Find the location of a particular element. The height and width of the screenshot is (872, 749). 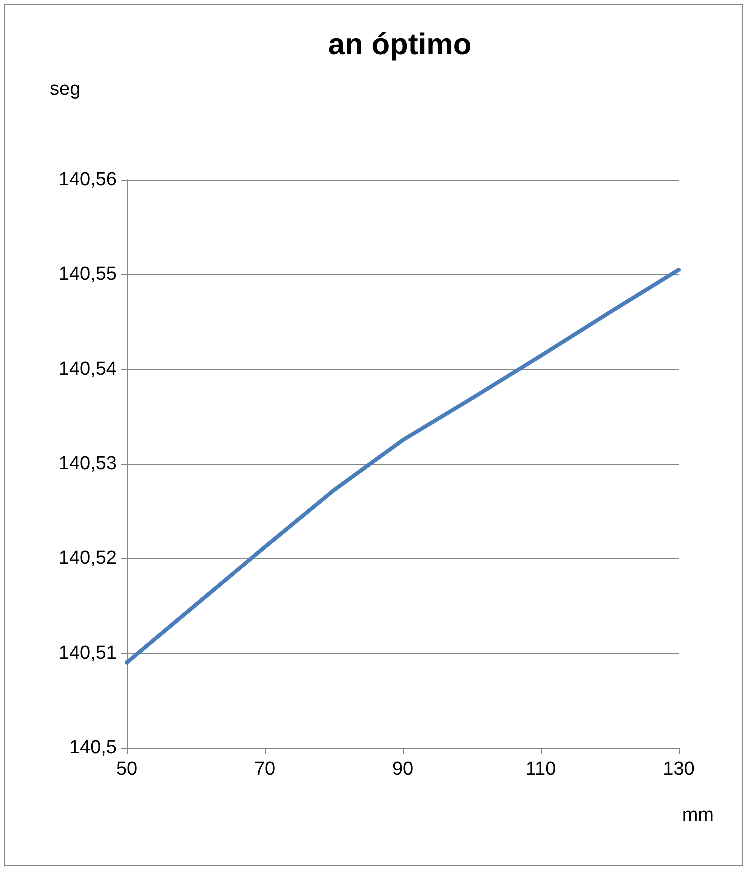

x-tick-label: 70 is located at coordinates (265, 769).